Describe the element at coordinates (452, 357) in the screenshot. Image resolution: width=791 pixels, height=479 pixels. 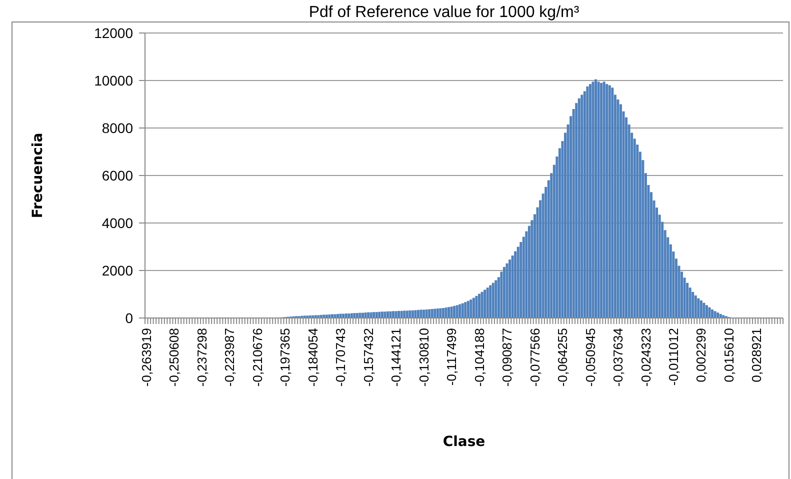
I see `x-tick-label: -0,117499` at that location.